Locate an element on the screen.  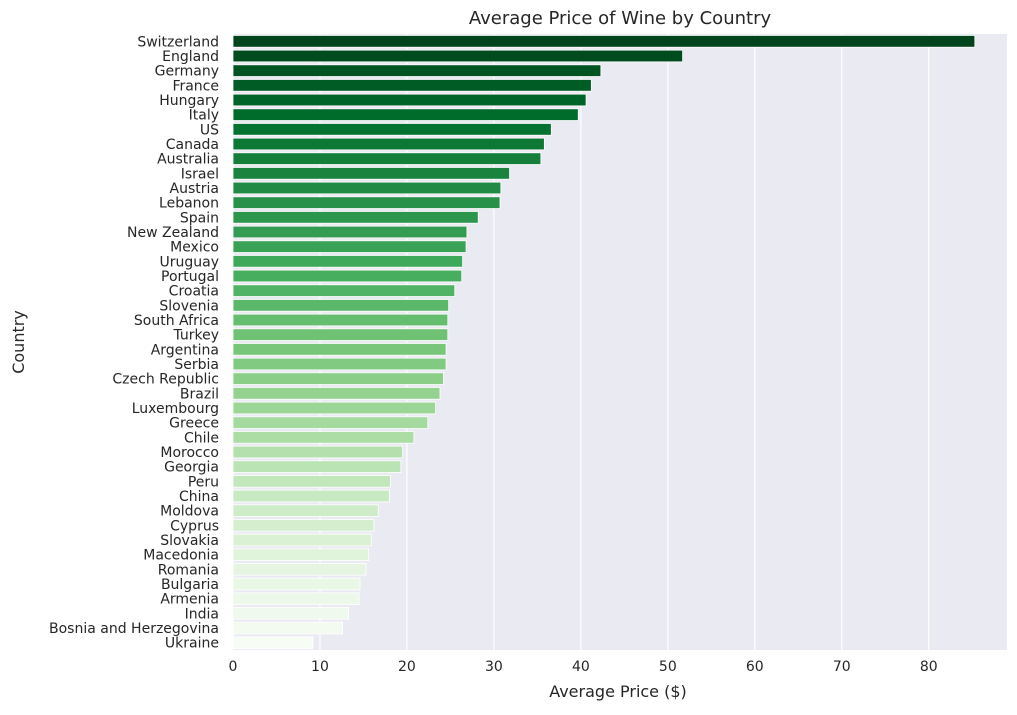
y-tick-label: Lebanon is located at coordinates (189, 204).